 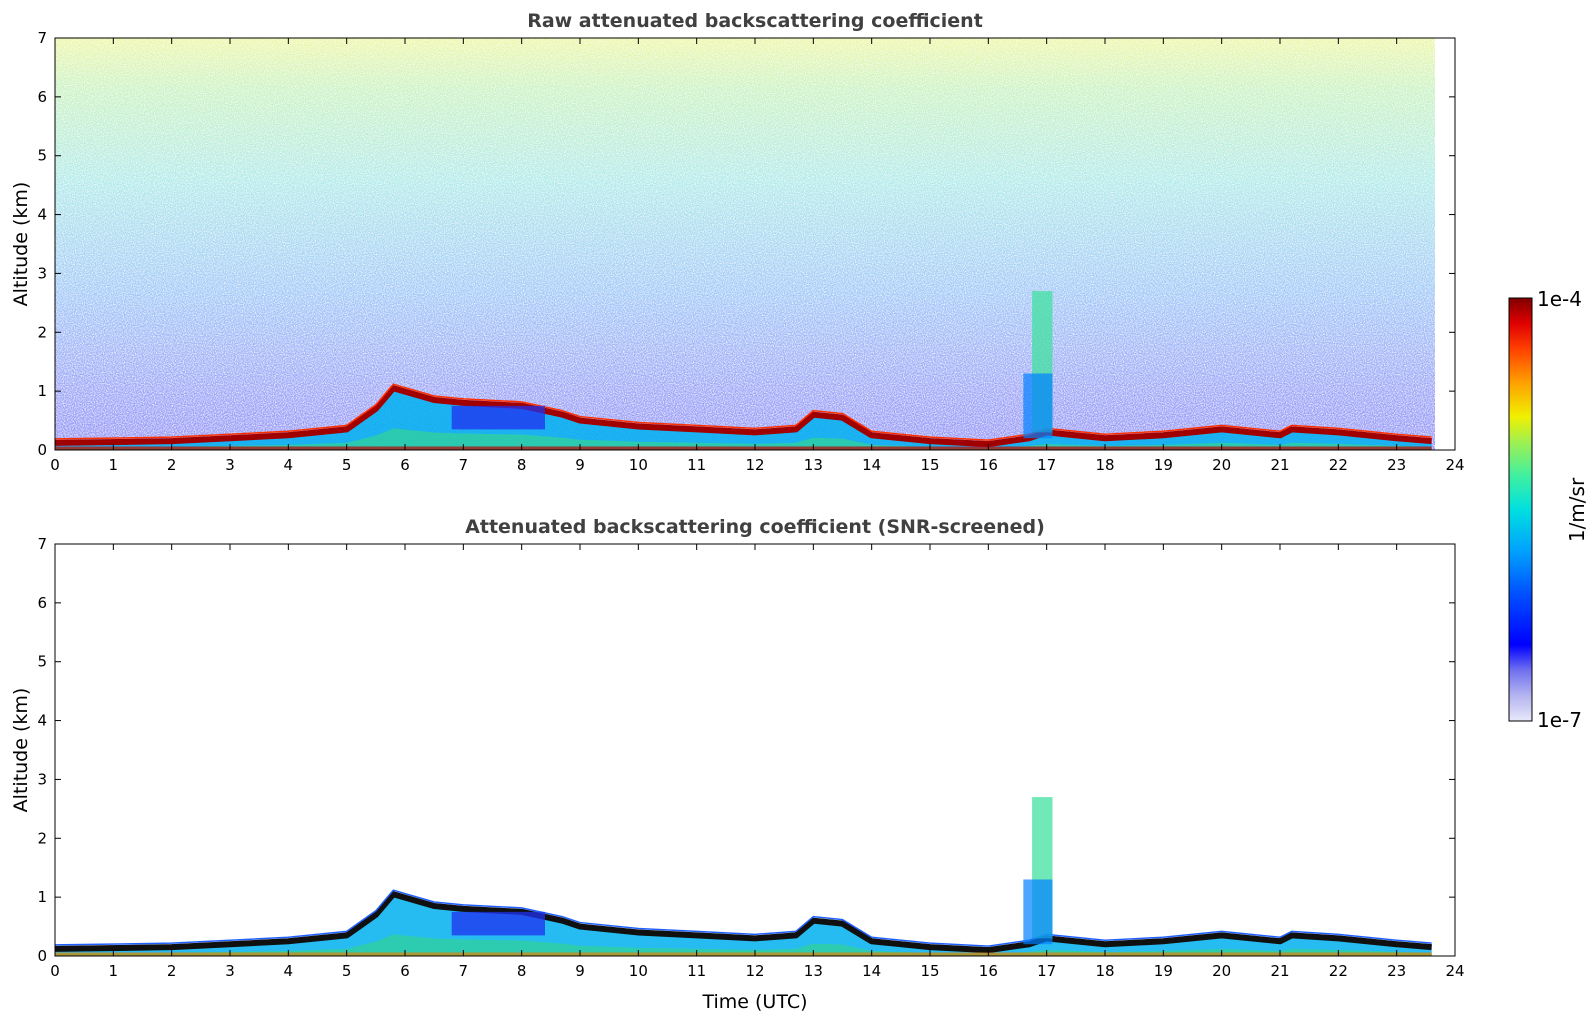 What do you see at coordinates (21, 750) in the screenshot?
I see `panel2-ylabel: Altitude (km)` at bounding box center [21, 750].